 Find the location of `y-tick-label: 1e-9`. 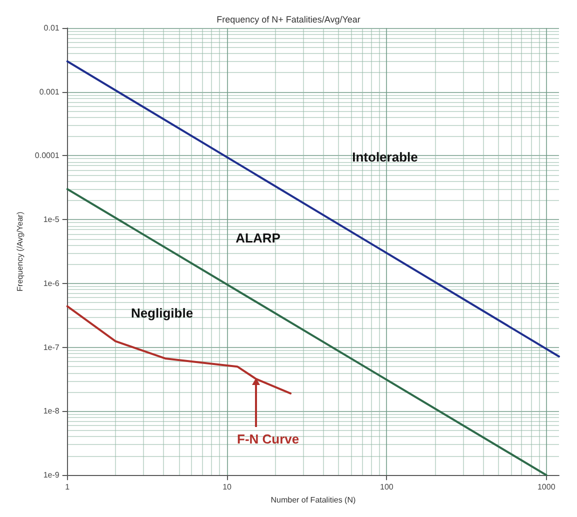

y-tick-label: 1e-9 is located at coordinates (51, 475).